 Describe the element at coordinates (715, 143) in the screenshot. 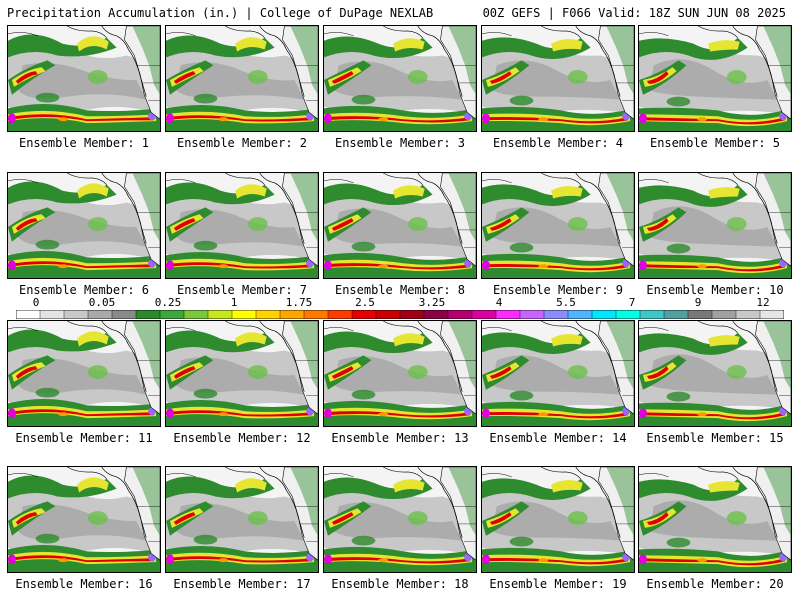

I see `ensemble-member-label: Ensemble Member: 5` at that location.